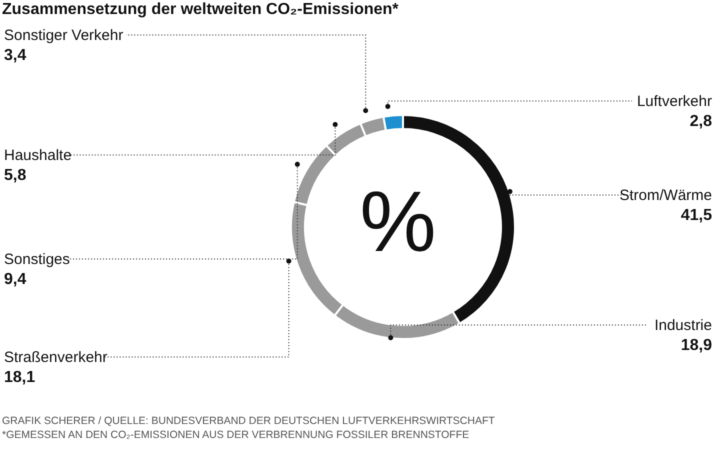  I want to click on slice-label: Haushalte, so click(38, 155).